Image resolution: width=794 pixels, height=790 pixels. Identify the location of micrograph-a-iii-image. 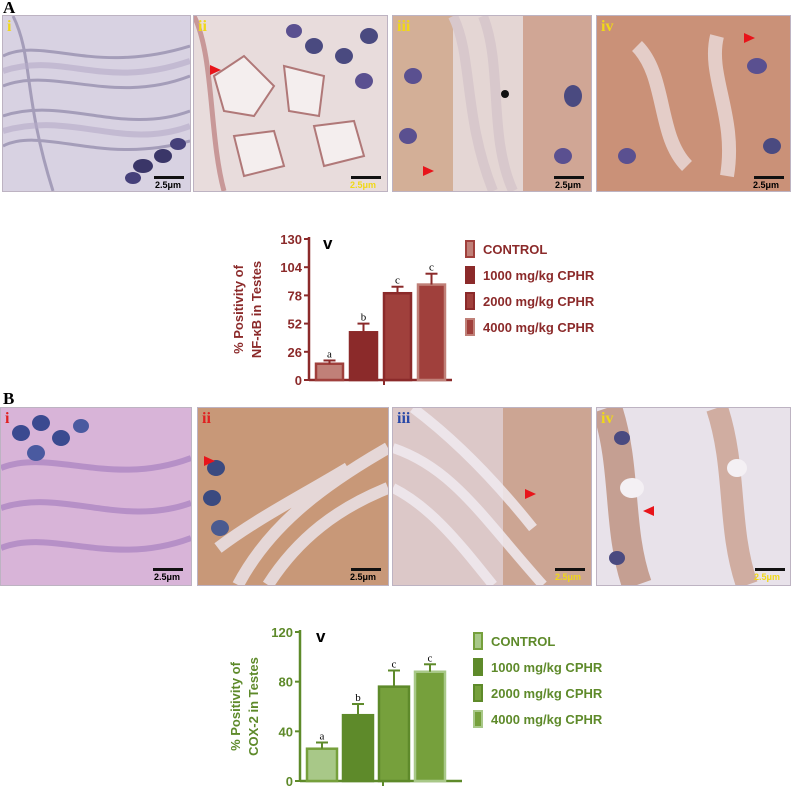
(492, 103).